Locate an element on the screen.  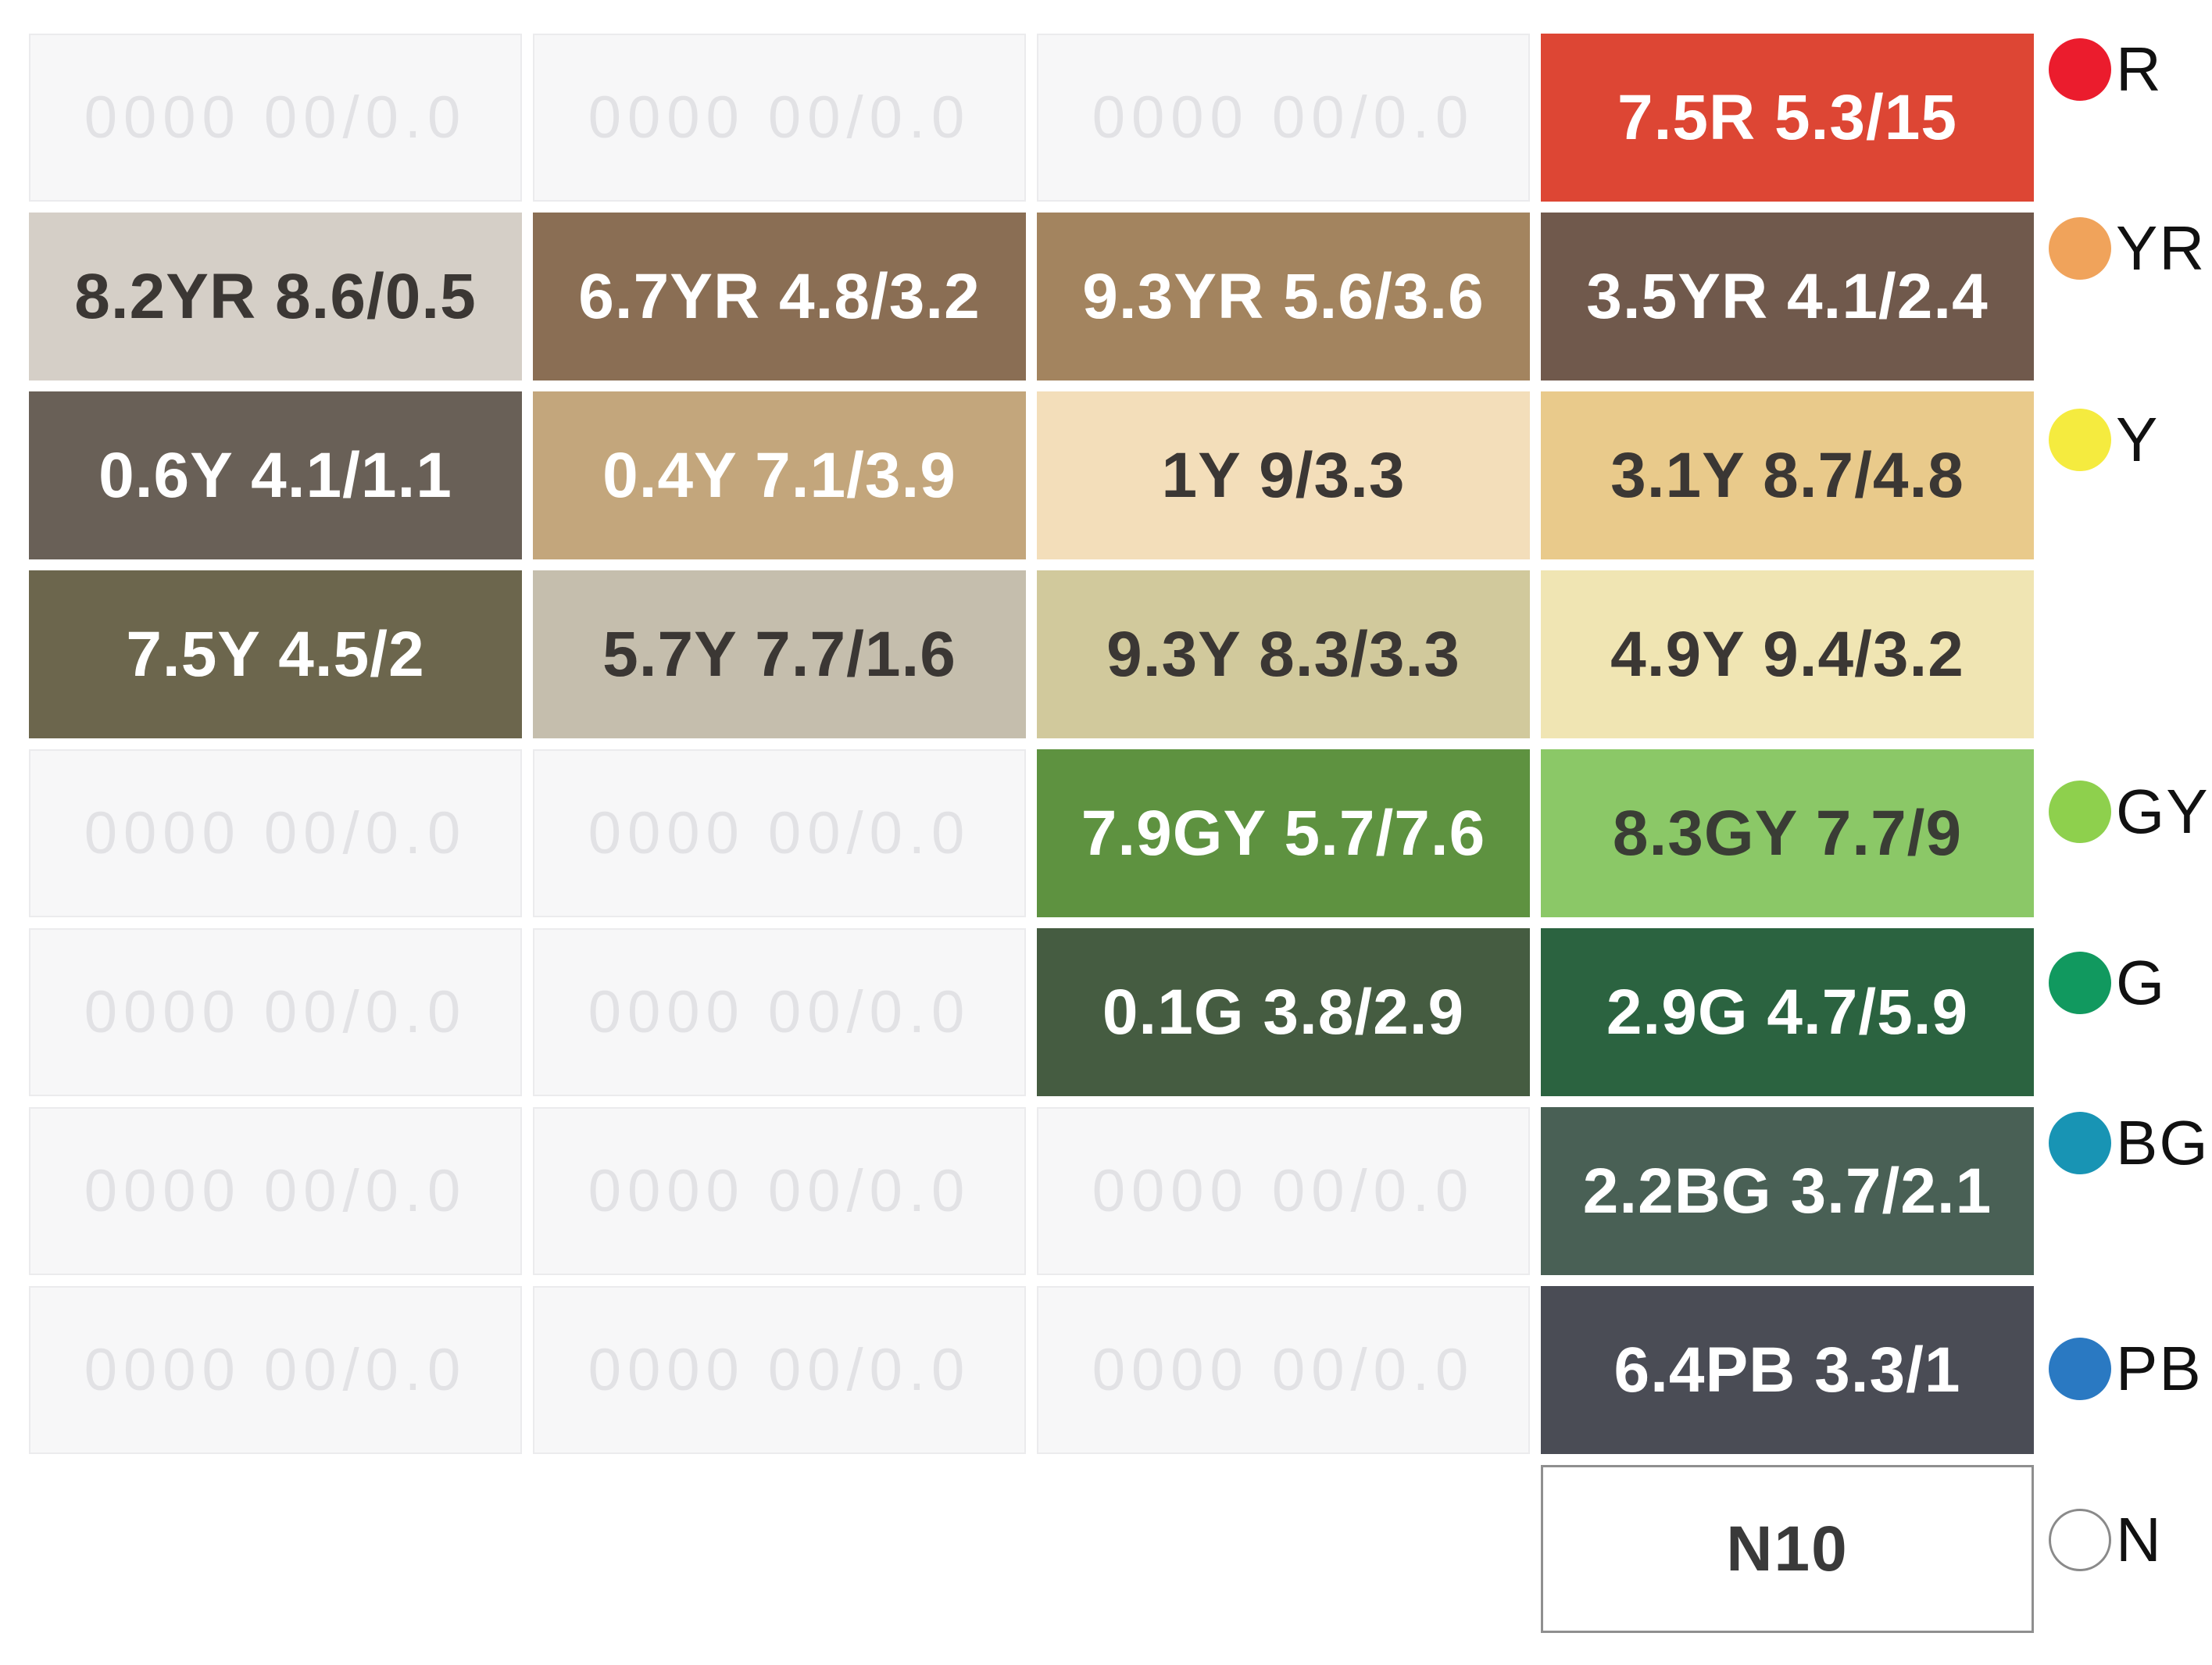
legend-item-pb: PB is located at coordinates (2130, 1369).